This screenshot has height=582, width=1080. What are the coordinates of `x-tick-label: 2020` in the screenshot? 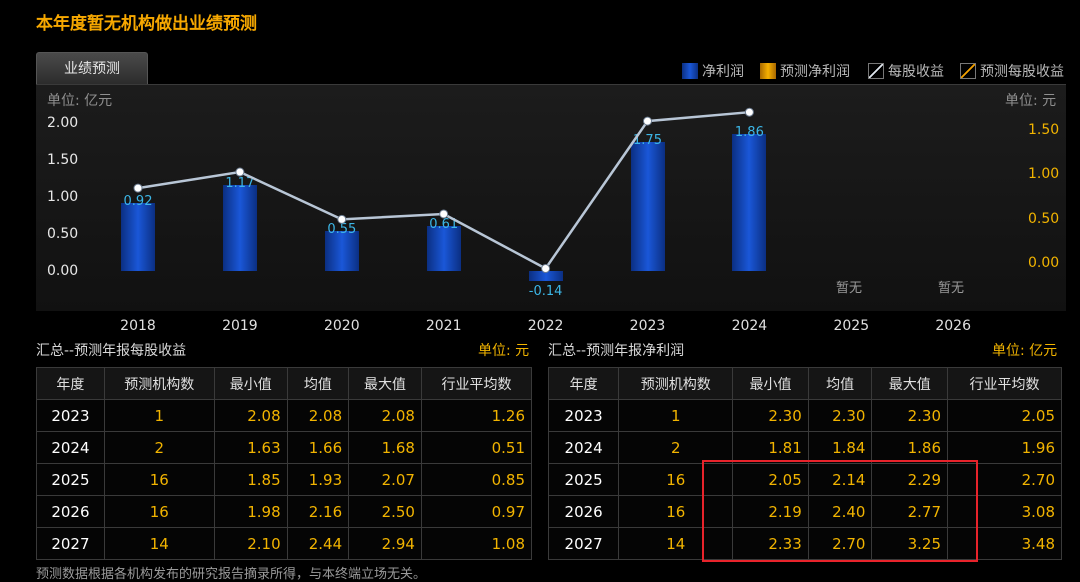 It's located at (341, 326).